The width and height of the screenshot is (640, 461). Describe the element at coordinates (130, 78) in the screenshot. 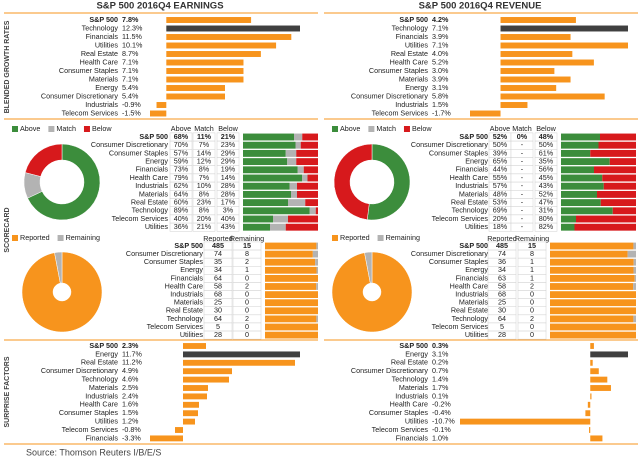

I see `value-label: 7.1%` at that location.